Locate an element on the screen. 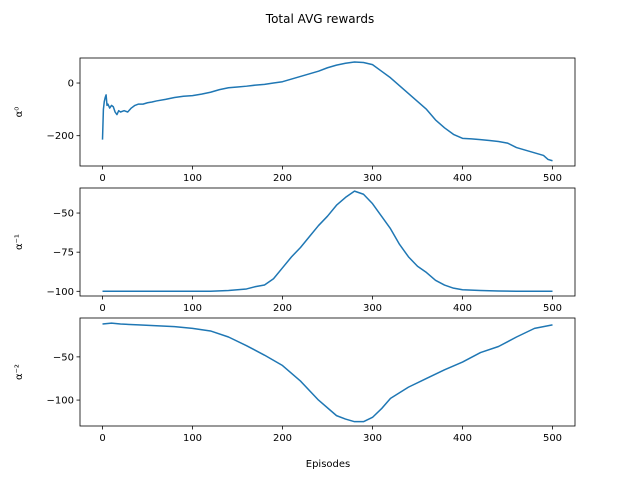 The width and height of the screenshot is (640, 480). y-tick-label: −75 is located at coordinates (63, 253).